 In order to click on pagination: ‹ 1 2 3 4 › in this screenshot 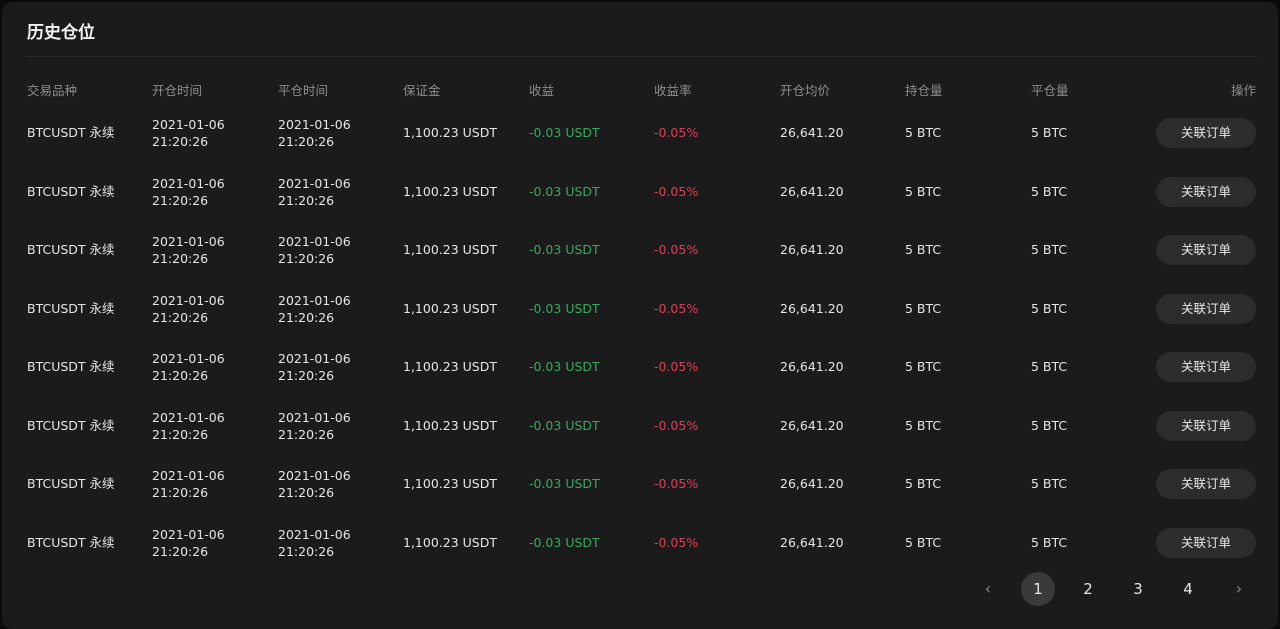, I will do `click(640, 589)`.